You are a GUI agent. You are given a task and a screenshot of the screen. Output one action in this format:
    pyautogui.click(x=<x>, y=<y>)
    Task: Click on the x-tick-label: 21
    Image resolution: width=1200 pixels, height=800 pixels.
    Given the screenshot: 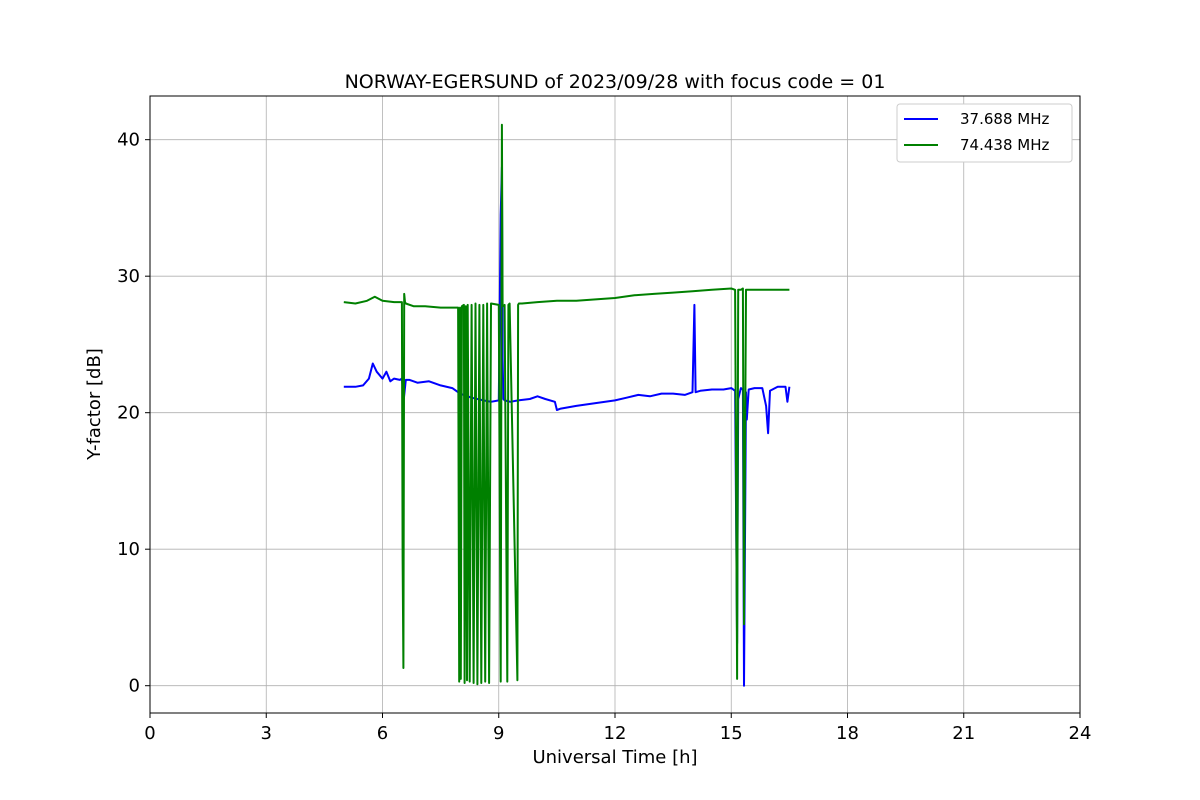 What is the action you would take?
    pyautogui.click(x=963, y=733)
    